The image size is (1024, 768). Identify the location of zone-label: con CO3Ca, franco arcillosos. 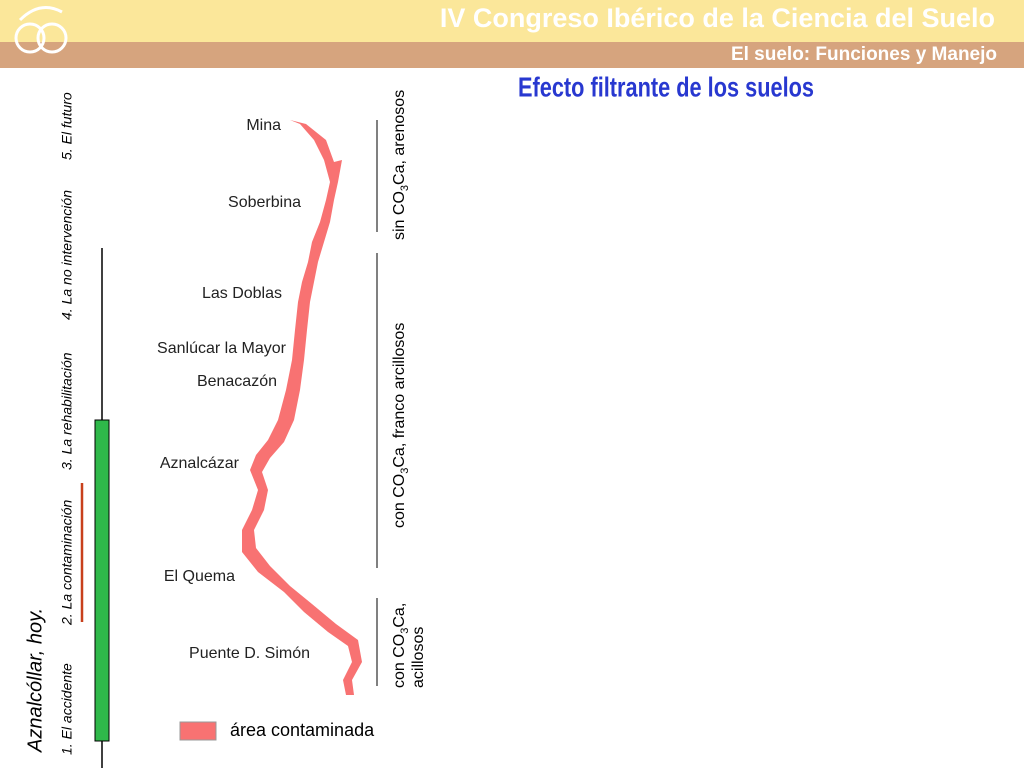
(401, 425).